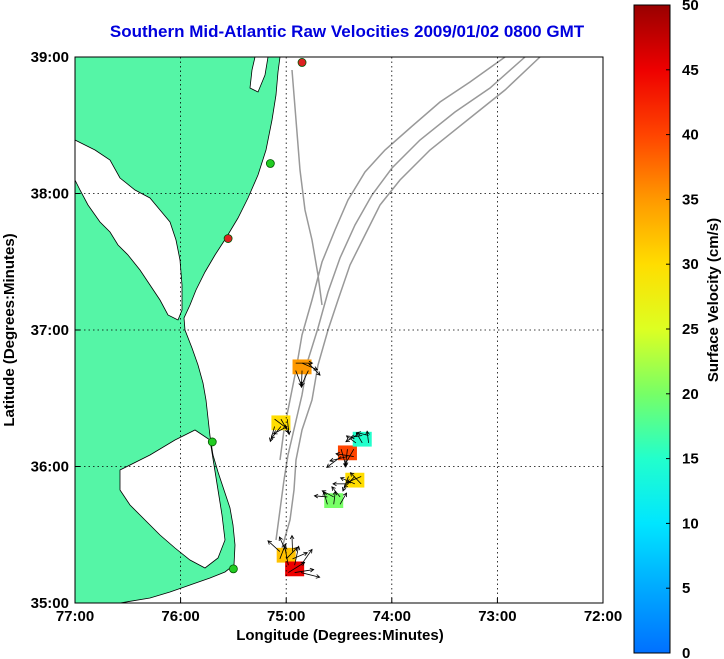 Image resolution: width=724 pixels, height=659 pixels. What do you see at coordinates (686, 588) in the screenshot?
I see `colorbar-tick-label: 5` at bounding box center [686, 588].